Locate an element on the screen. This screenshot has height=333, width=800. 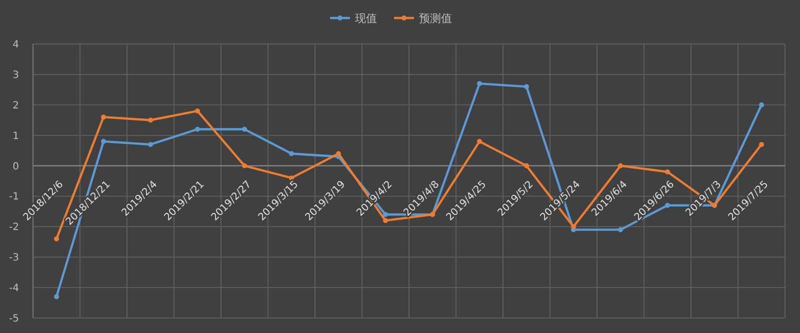
y-tick-label: -5 is located at coordinates (14, 319).